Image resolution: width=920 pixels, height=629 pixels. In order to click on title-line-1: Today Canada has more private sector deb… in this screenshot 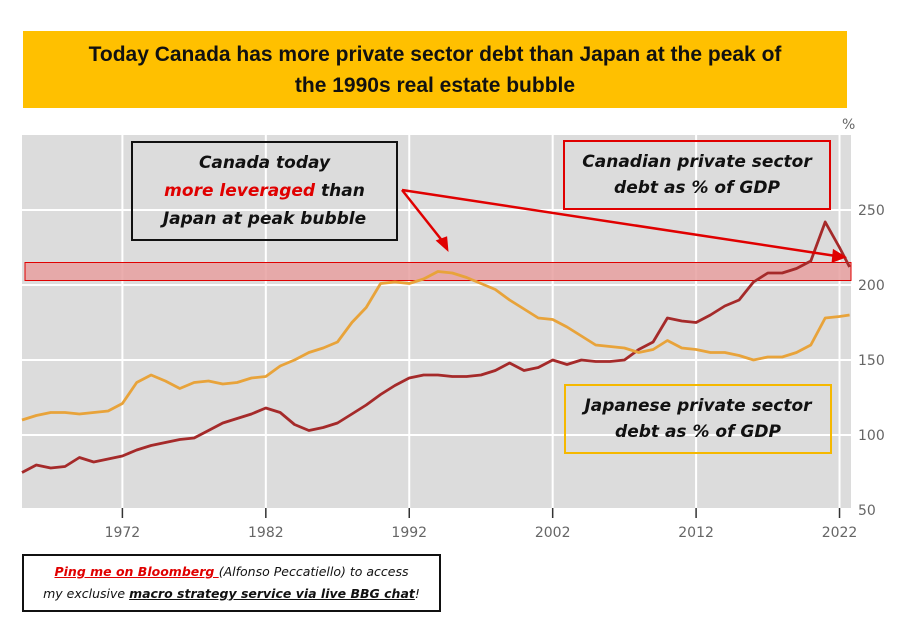, I will do `click(435, 54)`.